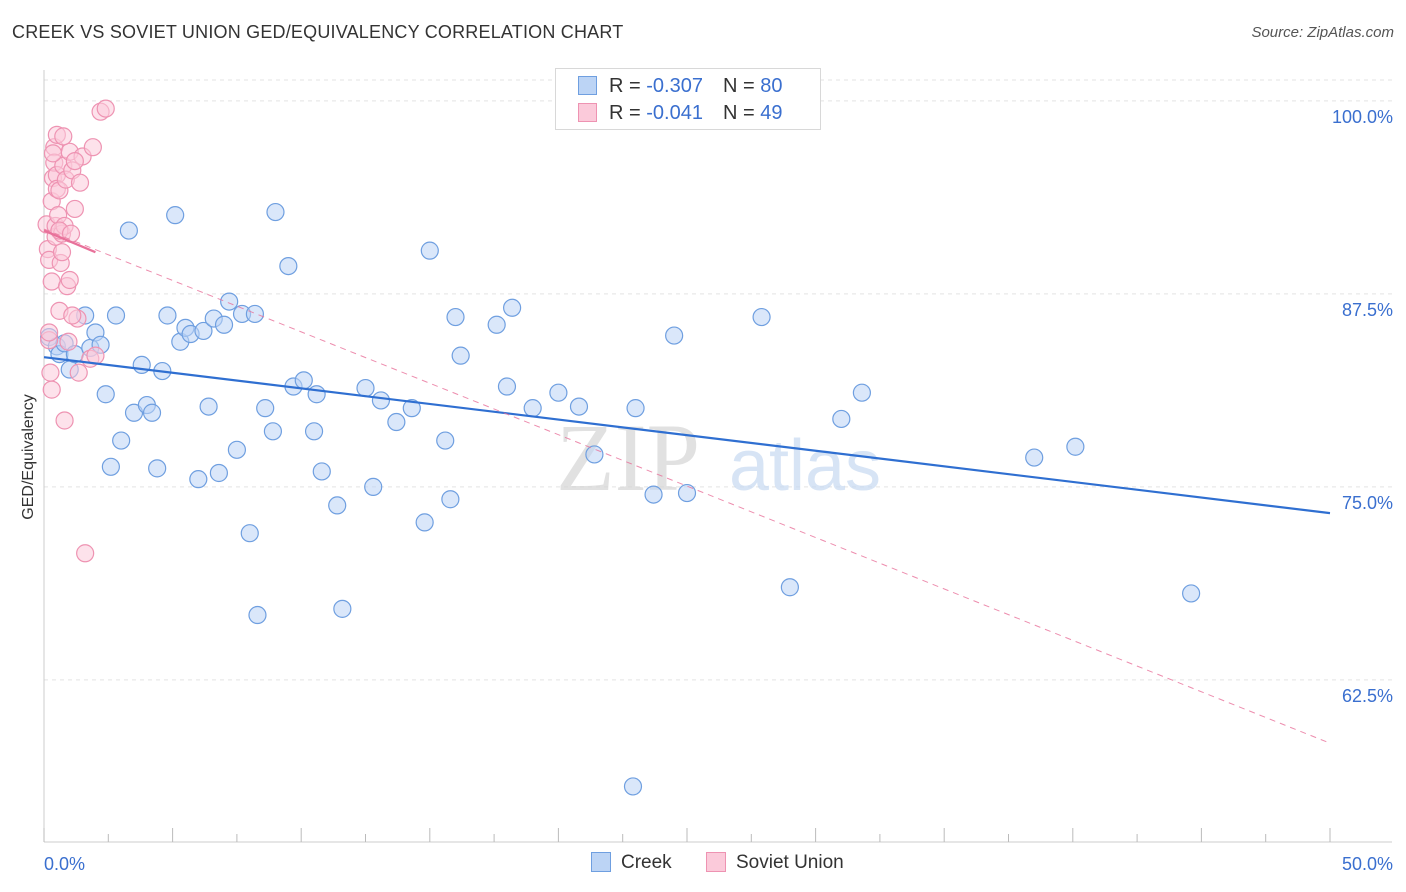  What do you see at coordinates (805, 466) in the screenshot?
I see `watermark-atlas: atlas` at bounding box center [805, 466].